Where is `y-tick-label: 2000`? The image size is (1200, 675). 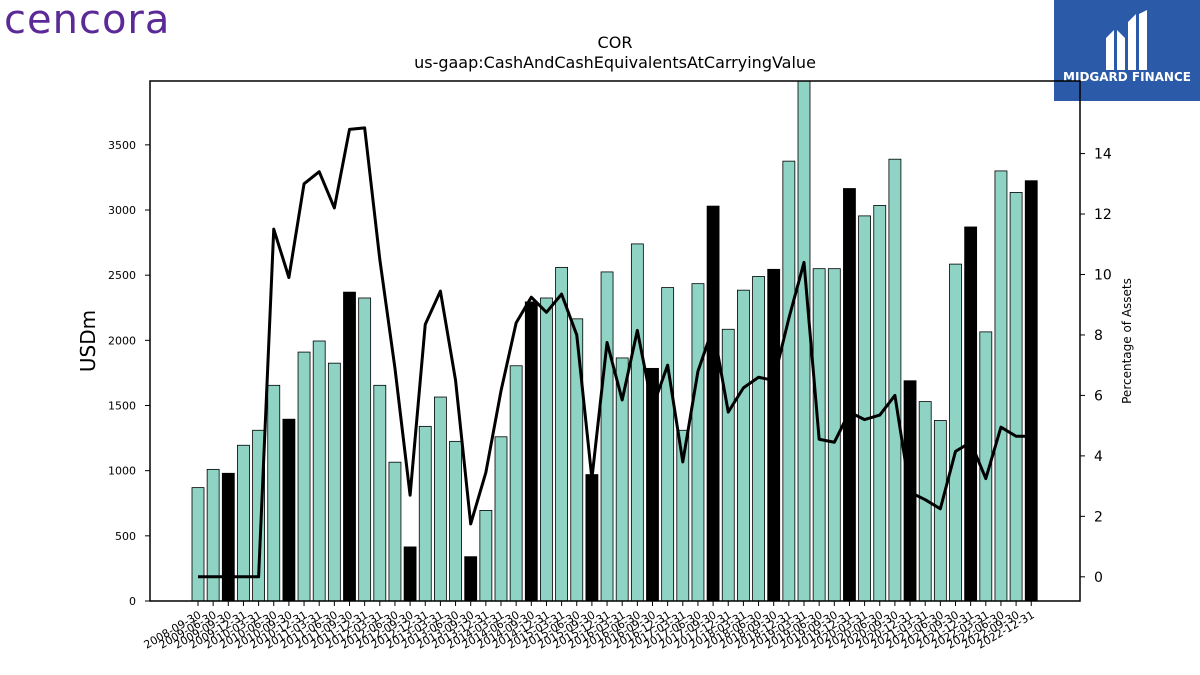 y-tick-label: 2000 is located at coordinates (122, 340).